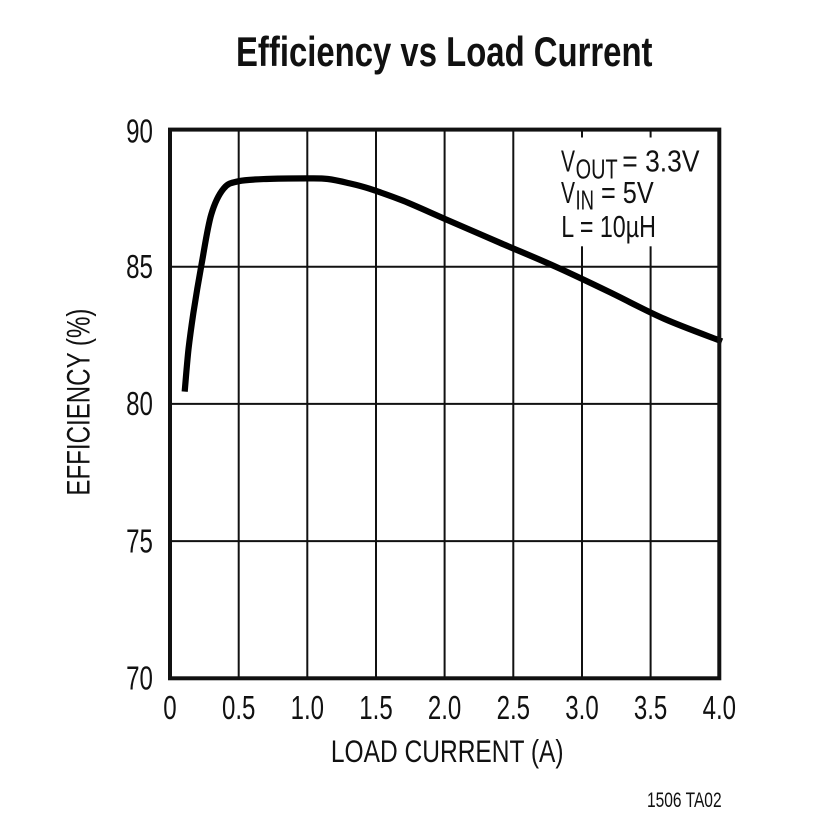  Describe the element at coordinates (78, 402) in the screenshot. I see `svg-text: EFFICIENCY (%)` at that location.